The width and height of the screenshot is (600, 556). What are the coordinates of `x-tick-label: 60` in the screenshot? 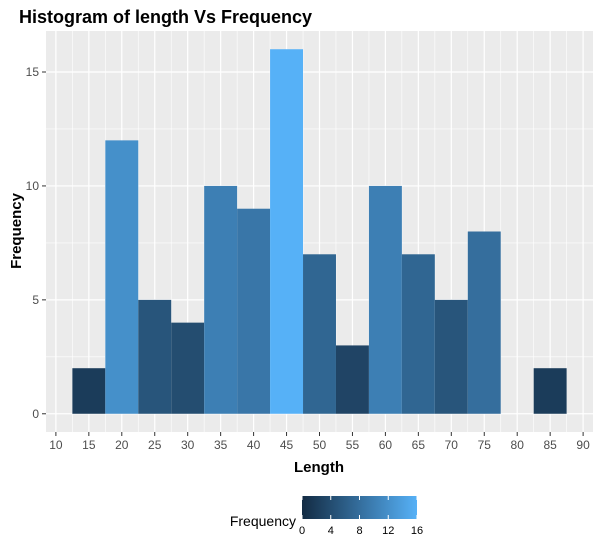 It's located at (386, 445).